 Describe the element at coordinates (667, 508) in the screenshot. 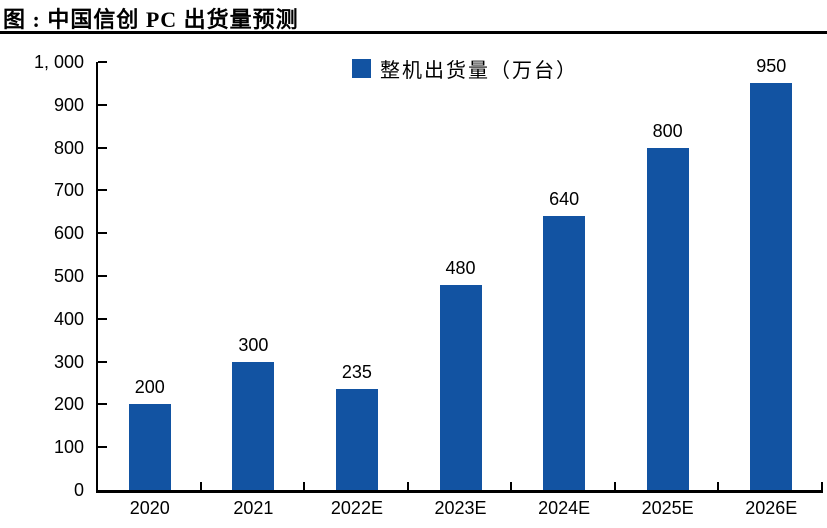

I see `x-category-label: 2025E` at that location.